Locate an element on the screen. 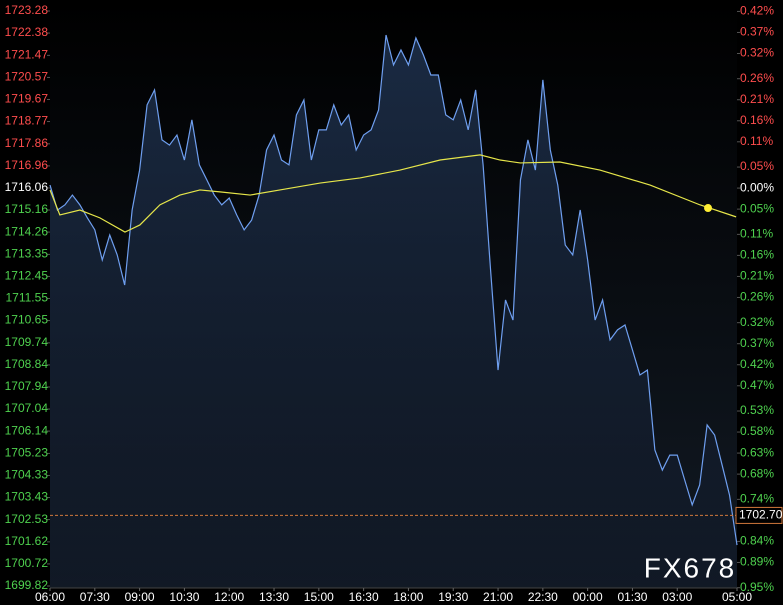 The height and width of the screenshot is (605, 783). y-tick-label: 1707.04 is located at coordinates (27, 408).